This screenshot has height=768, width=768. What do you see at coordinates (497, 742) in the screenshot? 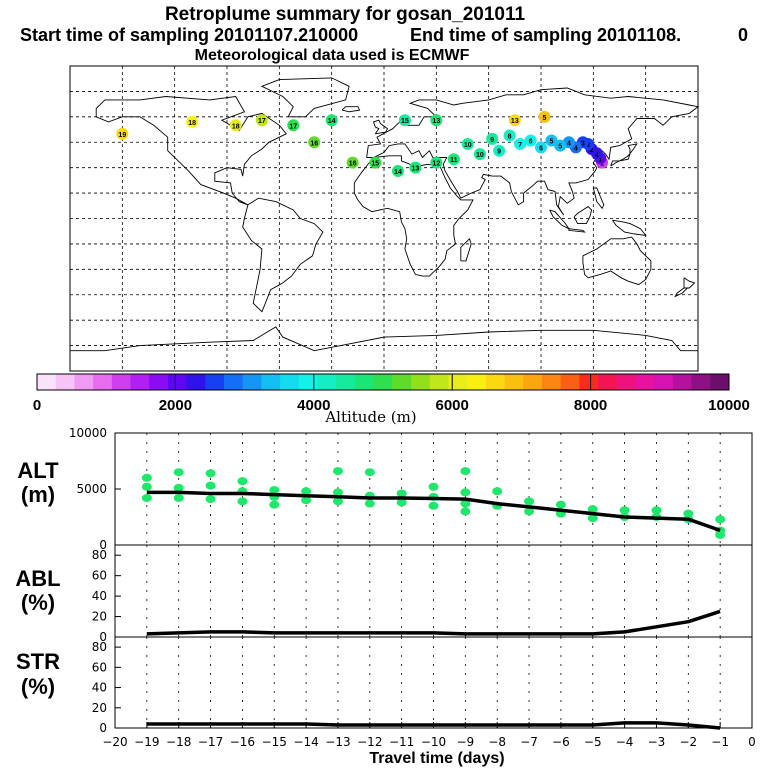
I see `x-tick-label: −8` at bounding box center [497, 742].